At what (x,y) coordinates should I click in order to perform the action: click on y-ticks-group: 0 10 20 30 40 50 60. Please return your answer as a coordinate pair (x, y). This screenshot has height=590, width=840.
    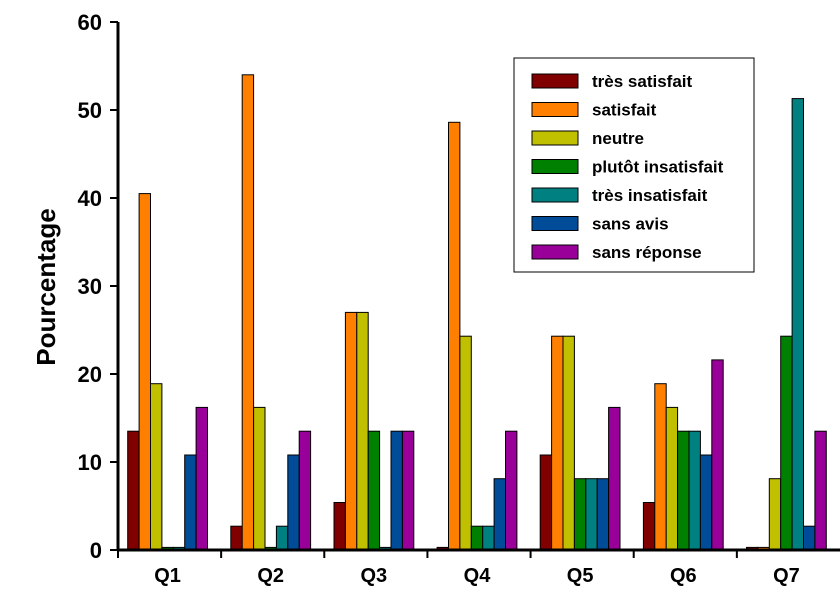
    Looking at the image, I should click on (98, 286).